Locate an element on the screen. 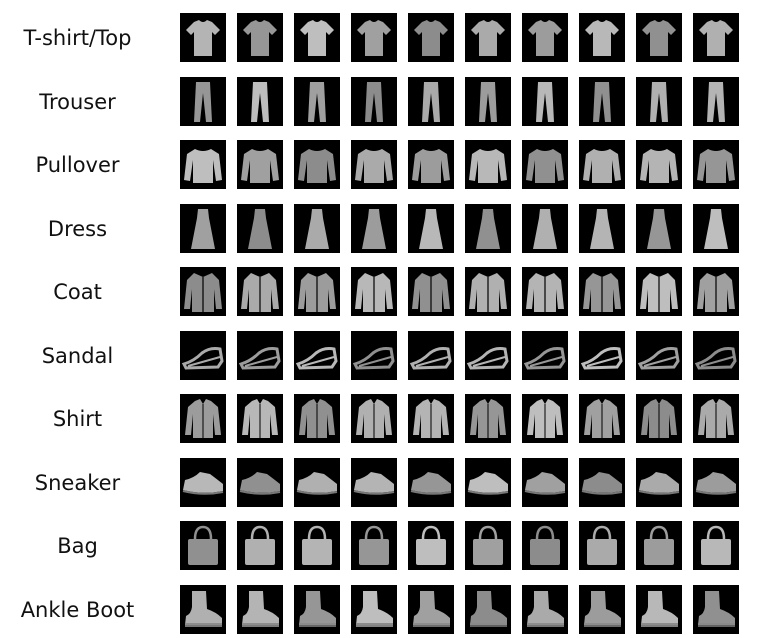 The image size is (767, 638). class-row: Coat is located at coordinates (383, 292).